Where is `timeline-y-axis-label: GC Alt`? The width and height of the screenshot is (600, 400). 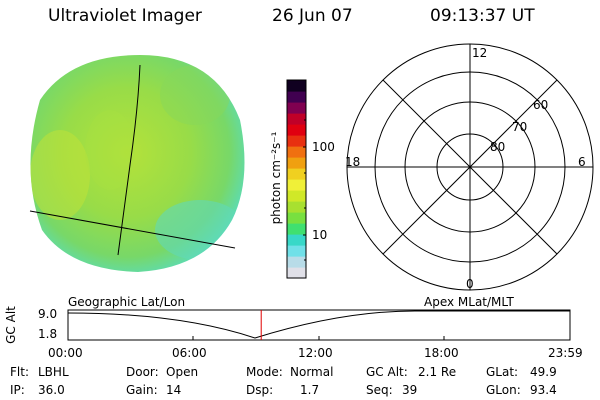 timeline-y-axis-label: GC Alt is located at coordinates (11, 325).